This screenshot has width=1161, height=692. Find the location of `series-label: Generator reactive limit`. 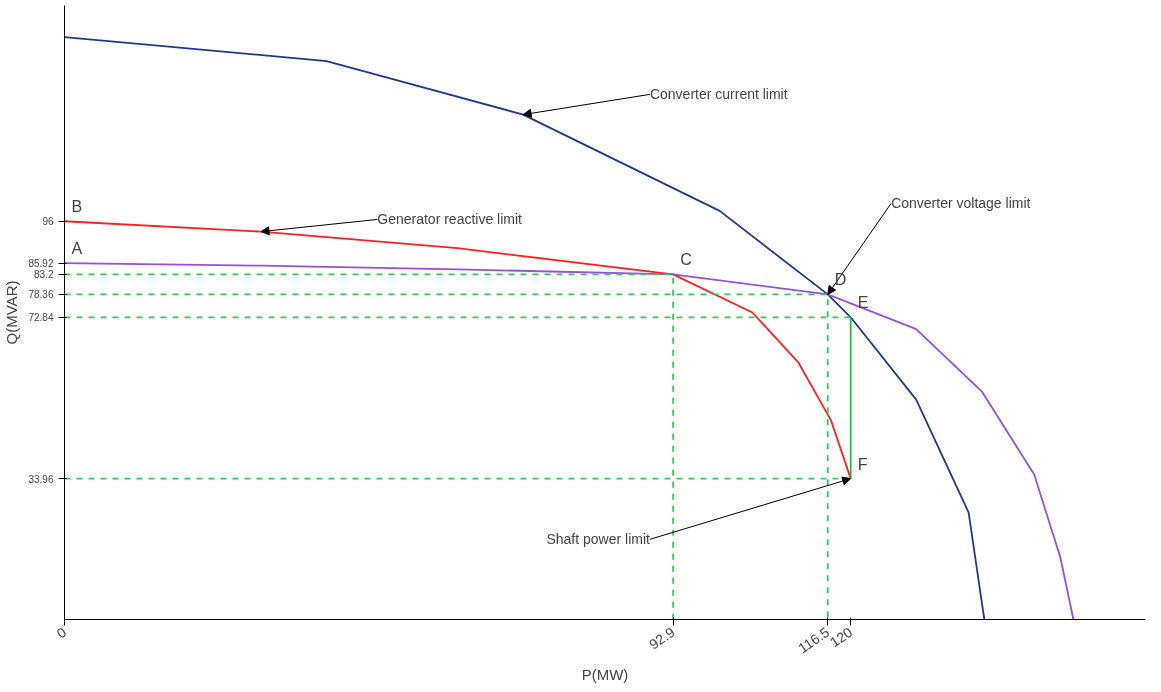

series-label: Generator reactive limit is located at coordinates (450, 219).